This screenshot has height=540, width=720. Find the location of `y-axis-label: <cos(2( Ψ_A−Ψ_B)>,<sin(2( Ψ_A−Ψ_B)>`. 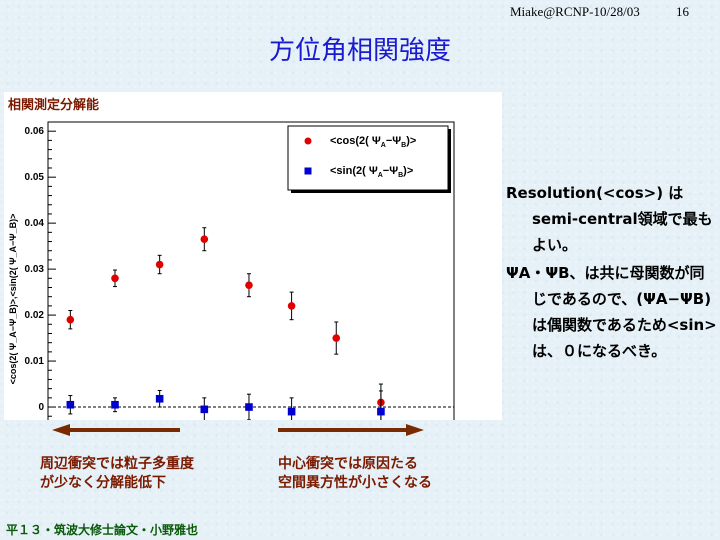

y-axis-label: <cos(2( Ψ_A−Ψ_B)>,<sin(2( Ψ_A−Ψ_B)> is located at coordinates (13, 299).